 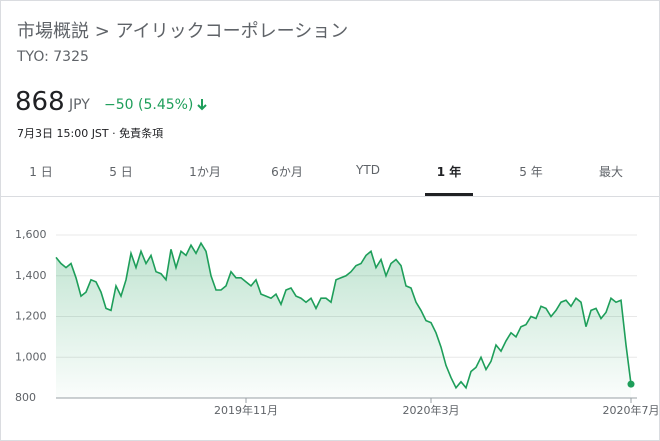 What do you see at coordinates (183, 31) in the screenshot?
I see `breadcrumb: 市場概説 > アイリックコーポレーション` at bounding box center [183, 31].